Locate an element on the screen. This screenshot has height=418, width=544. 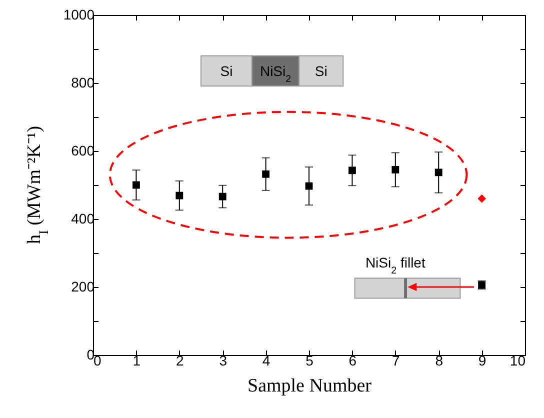
x-tick-label: 10 is located at coordinates (518, 360).